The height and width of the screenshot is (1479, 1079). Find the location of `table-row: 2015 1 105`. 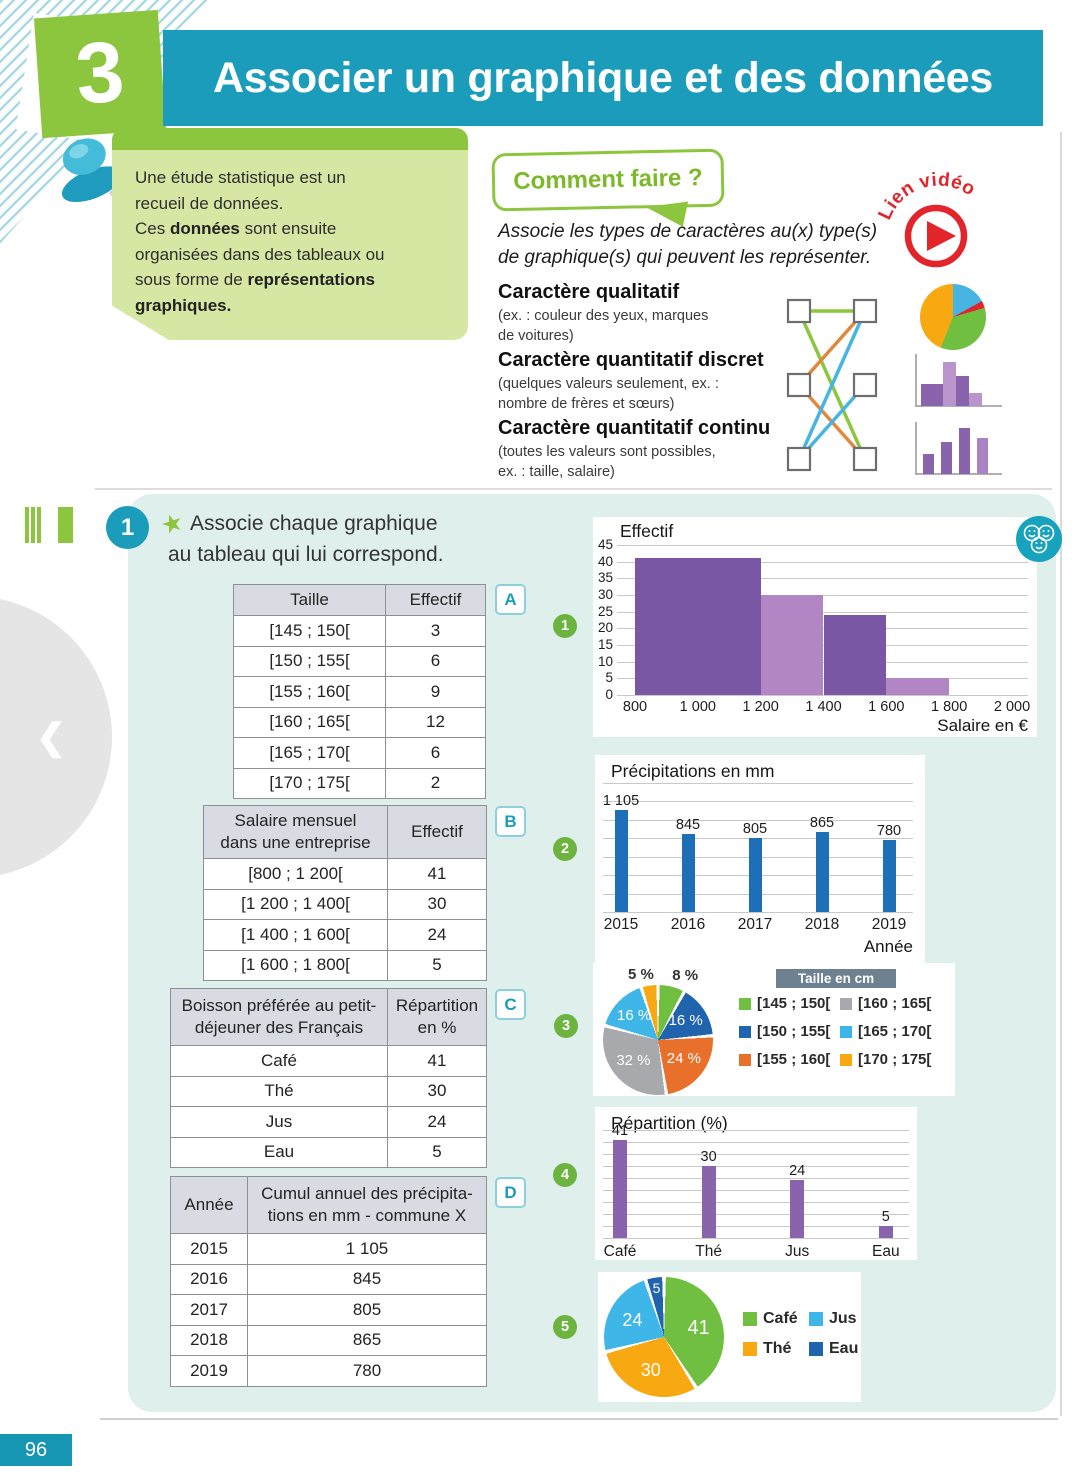

table-row: 2015 1 105 is located at coordinates (328, 1249).